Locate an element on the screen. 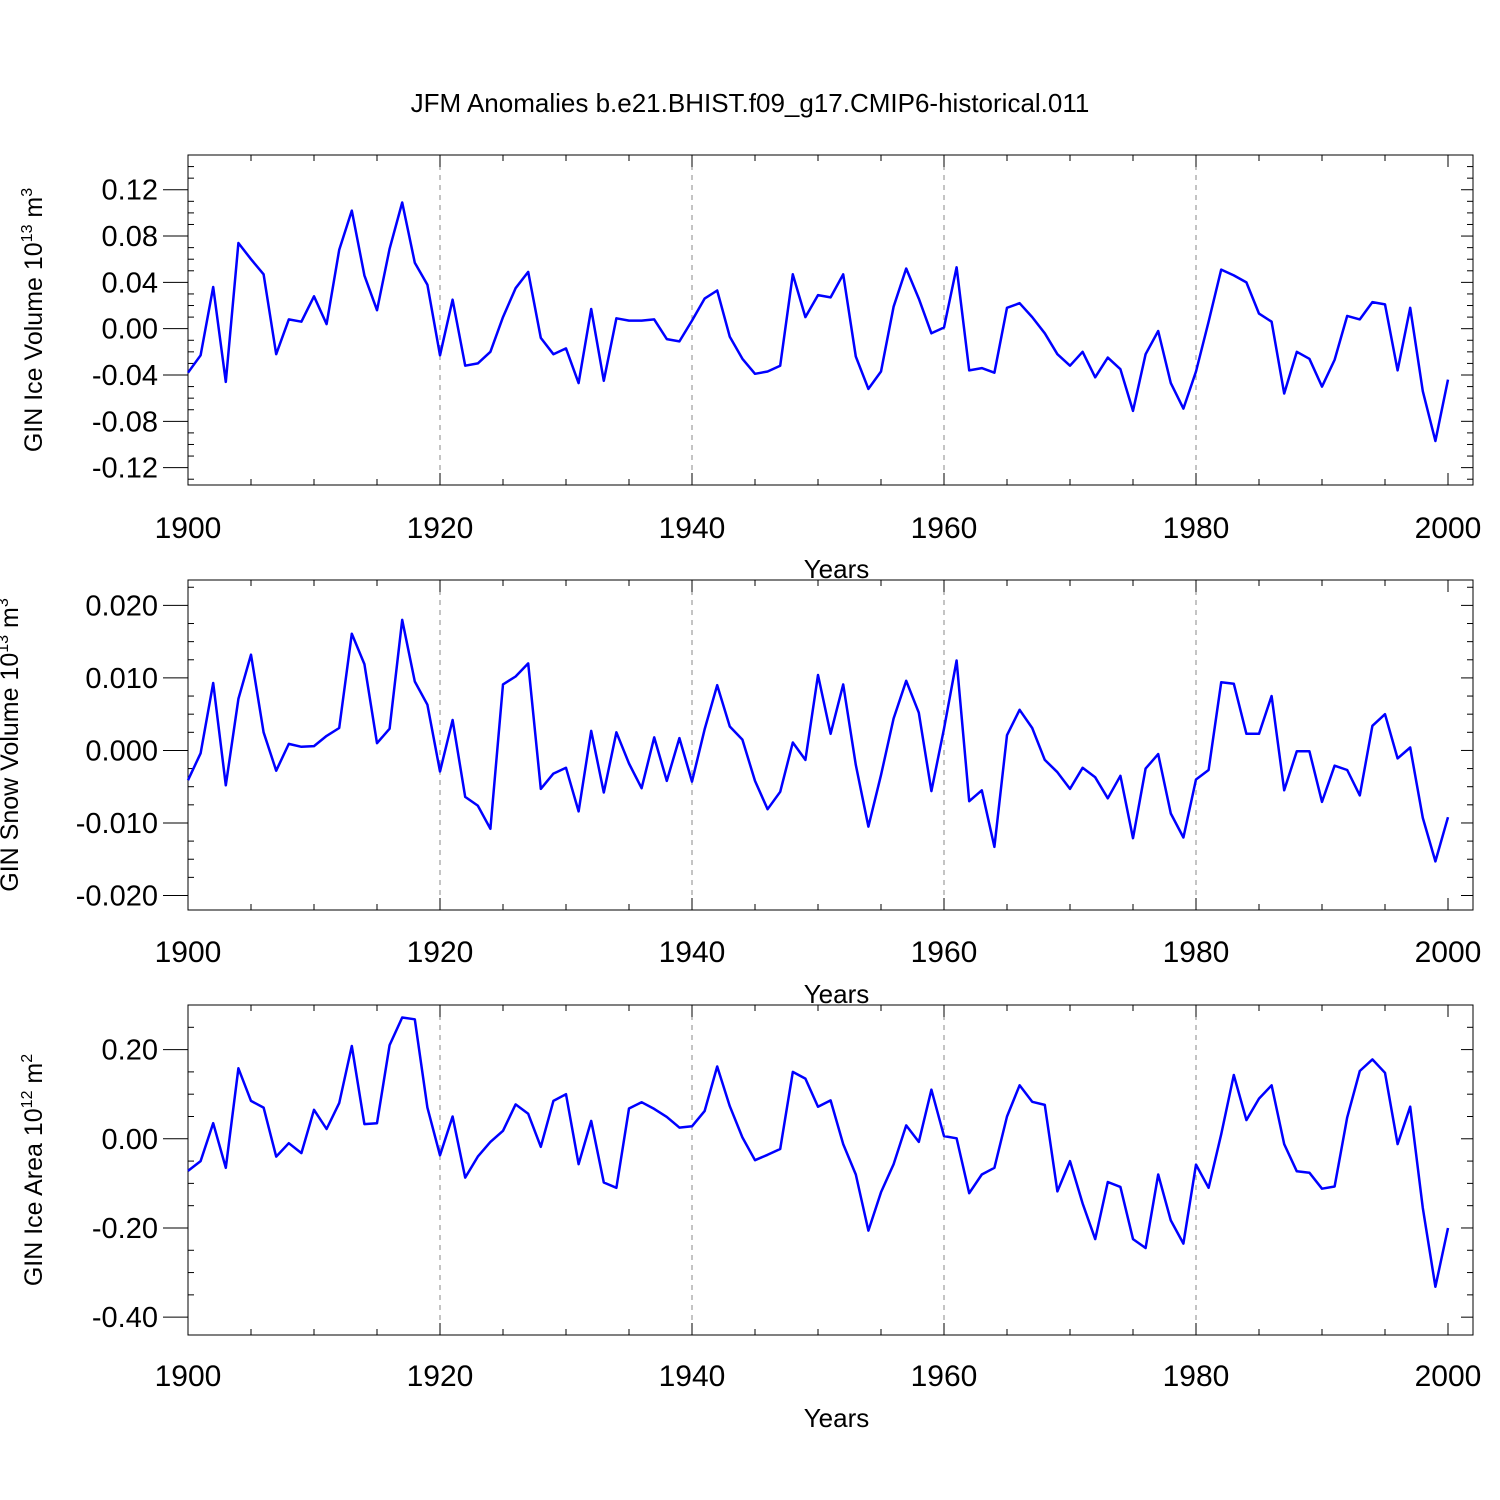  y-tick-label: -0.010 is located at coordinates (117, 824).